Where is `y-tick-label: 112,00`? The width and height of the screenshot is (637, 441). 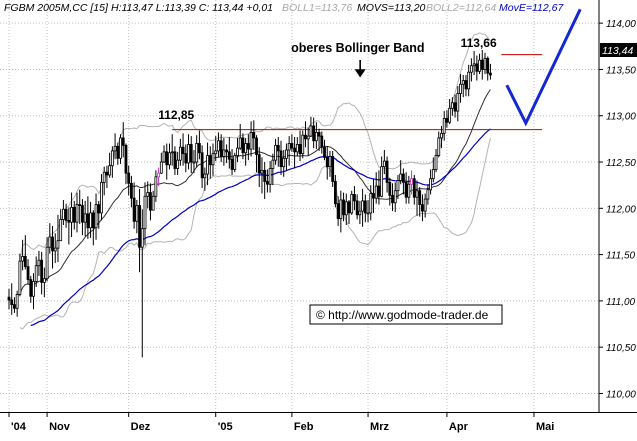 y-tick-label: 112,00 is located at coordinates (621, 209).